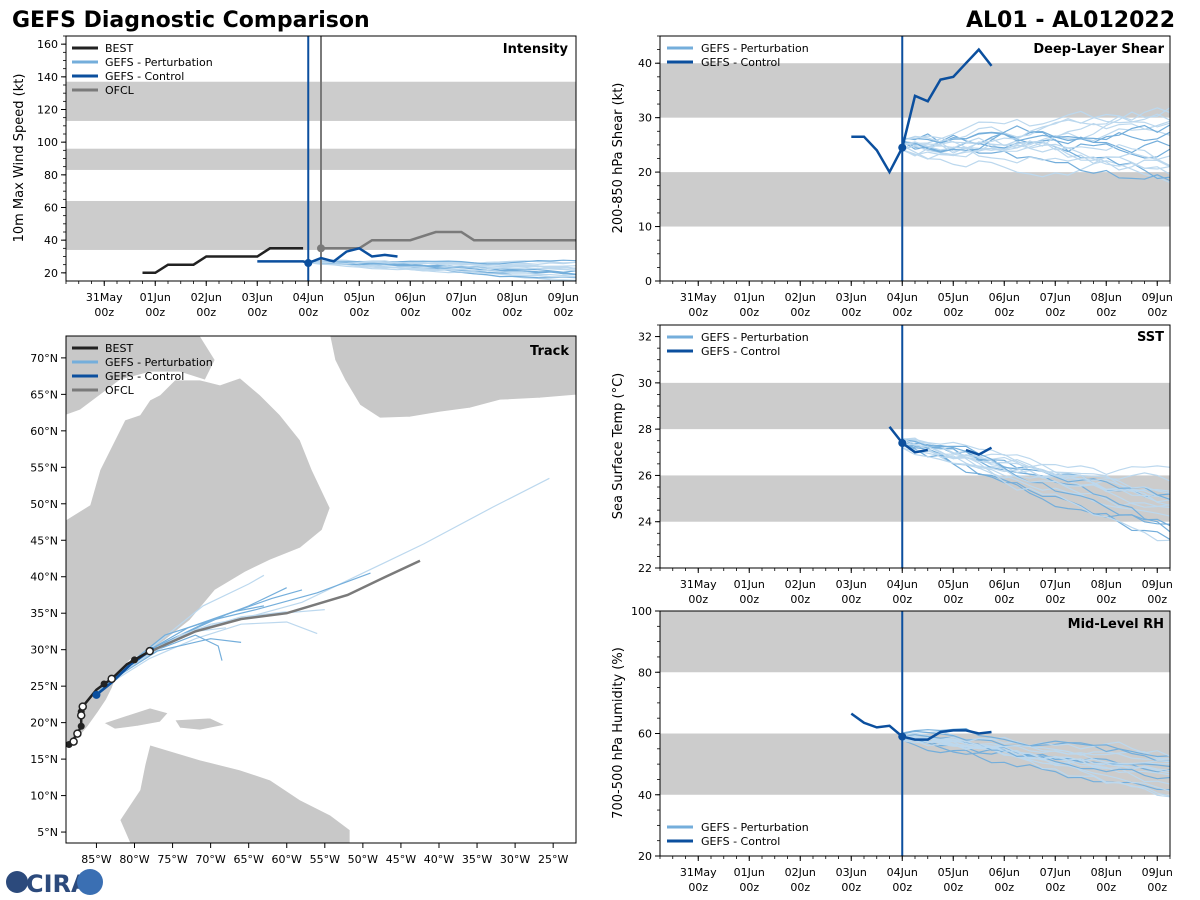 This screenshot has width=1200, height=900. Describe the element at coordinates (47, 77) in the screenshot. I see `y-tick-label: 140` at that location.